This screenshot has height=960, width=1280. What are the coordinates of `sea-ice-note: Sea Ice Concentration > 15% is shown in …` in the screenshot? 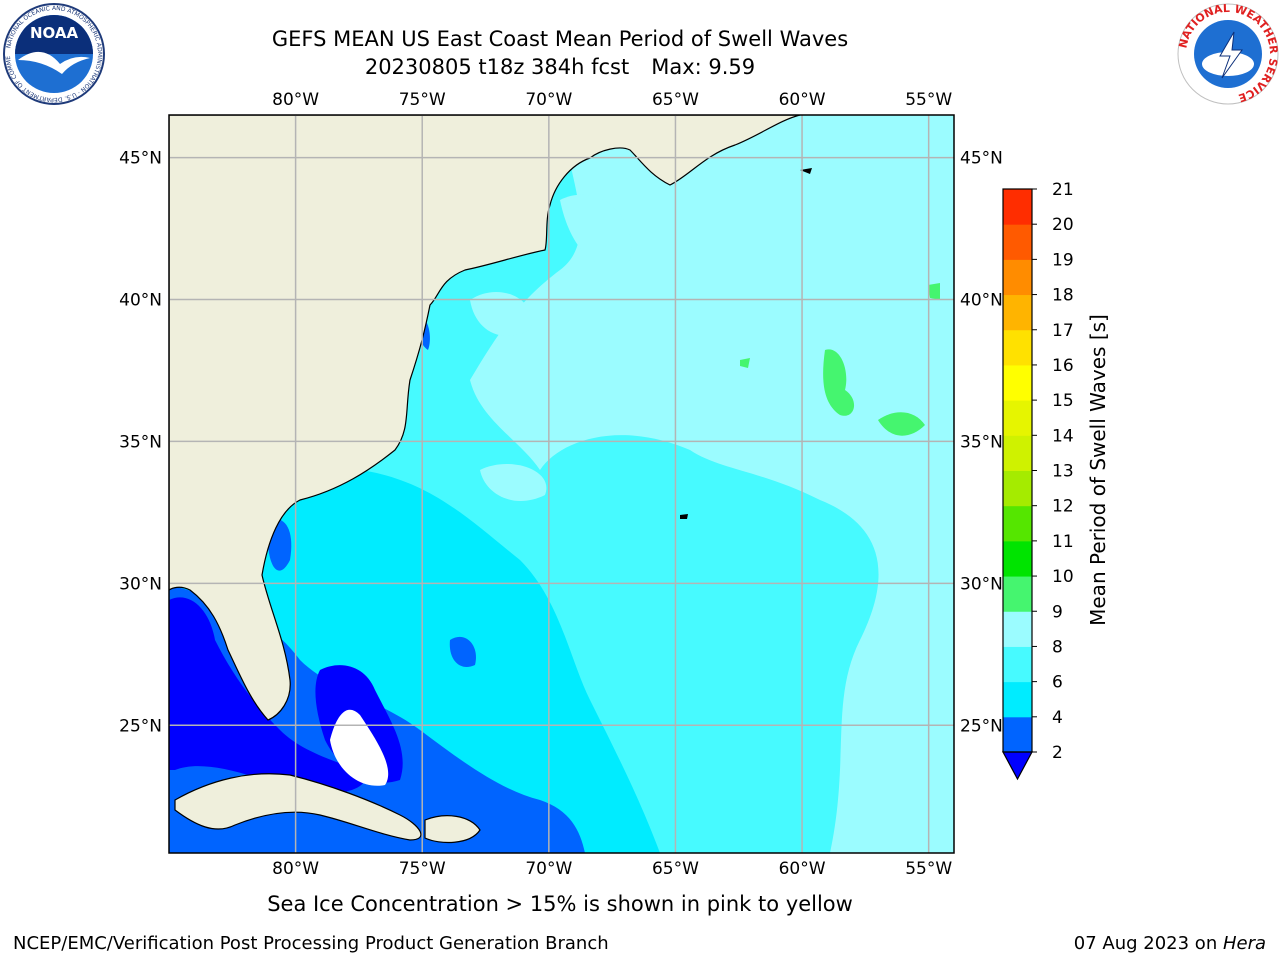 It's located at (560, 904).